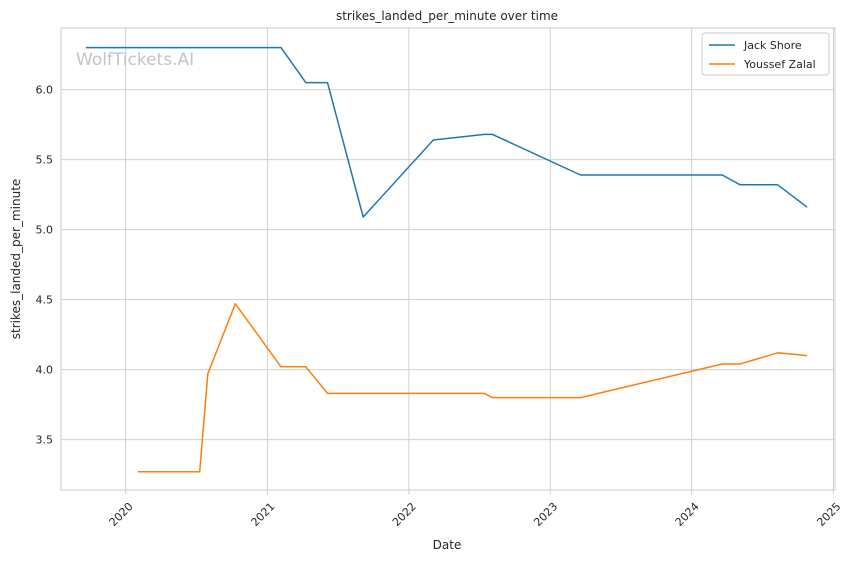 This screenshot has width=848, height=561. Describe the element at coordinates (45, 160) in the screenshot. I see `y-tick-label: 5.5` at that location.